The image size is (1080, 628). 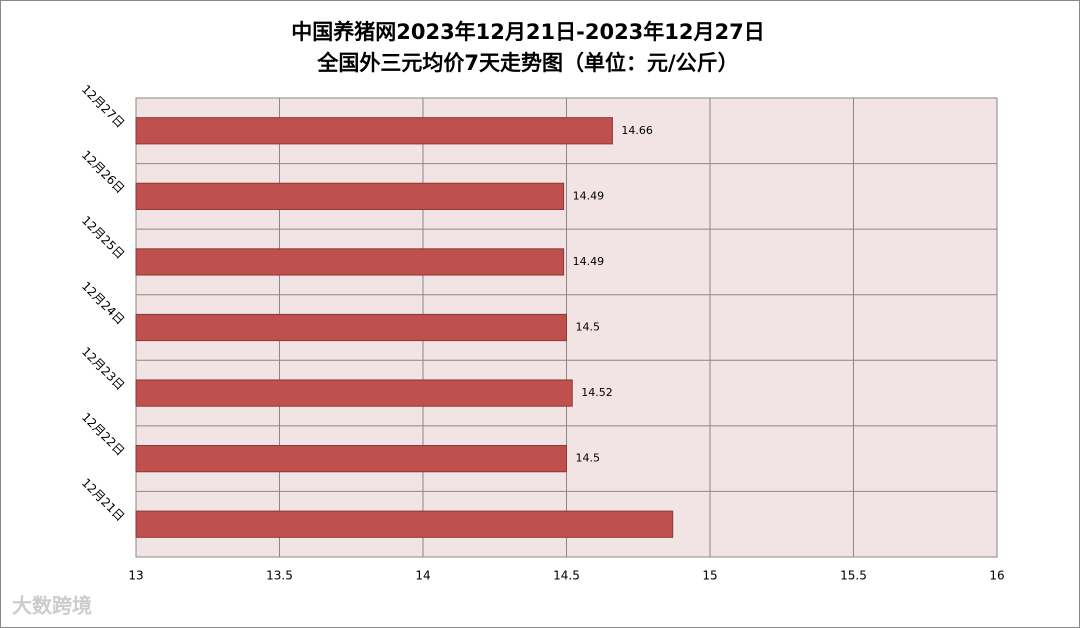 What do you see at coordinates (709, 576) in the screenshot?
I see `x-tick-label: 15` at bounding box center [709, 576].